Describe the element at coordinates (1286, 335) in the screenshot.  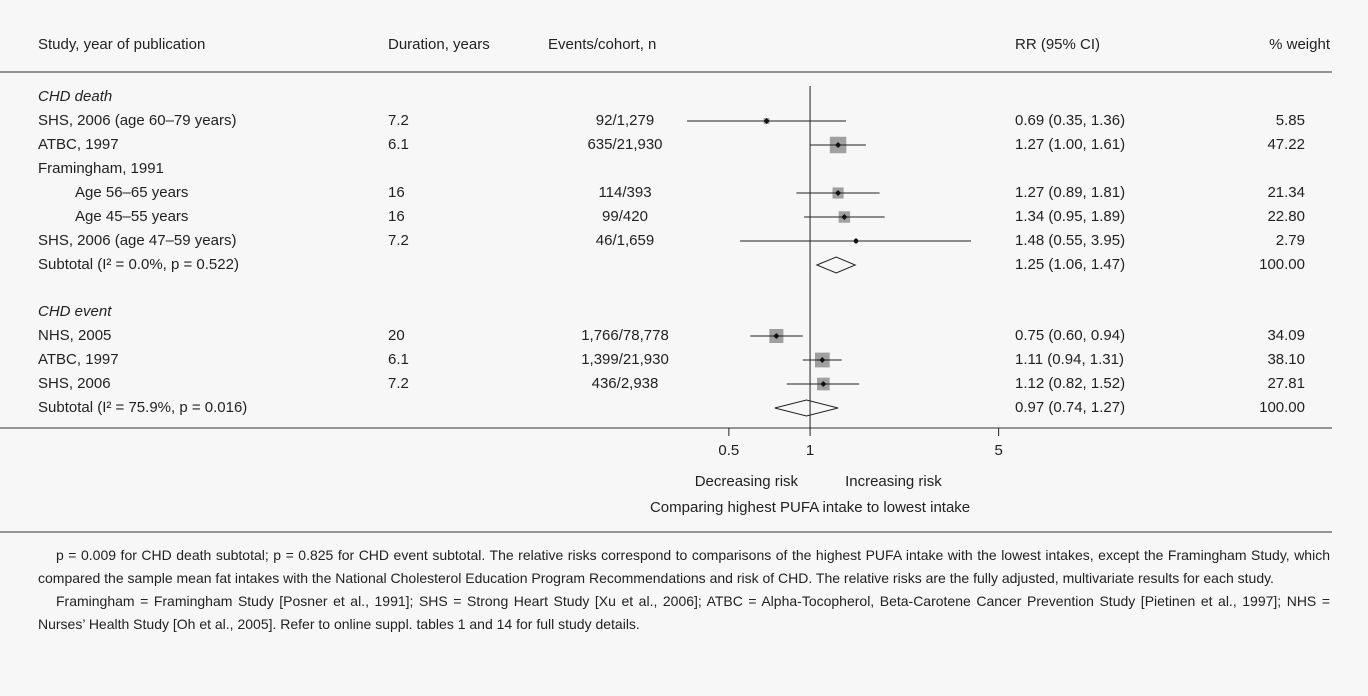
I see `weight: 34.09` at that location.